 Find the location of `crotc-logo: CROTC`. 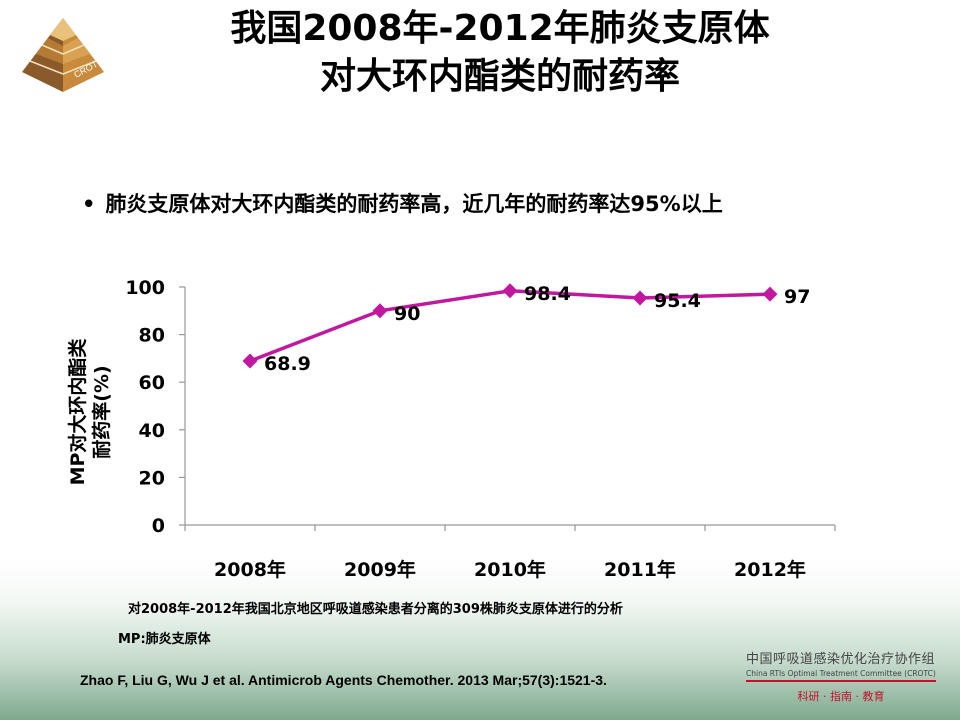

crotc-logo: CROTC is located at coordinates (64, 55).